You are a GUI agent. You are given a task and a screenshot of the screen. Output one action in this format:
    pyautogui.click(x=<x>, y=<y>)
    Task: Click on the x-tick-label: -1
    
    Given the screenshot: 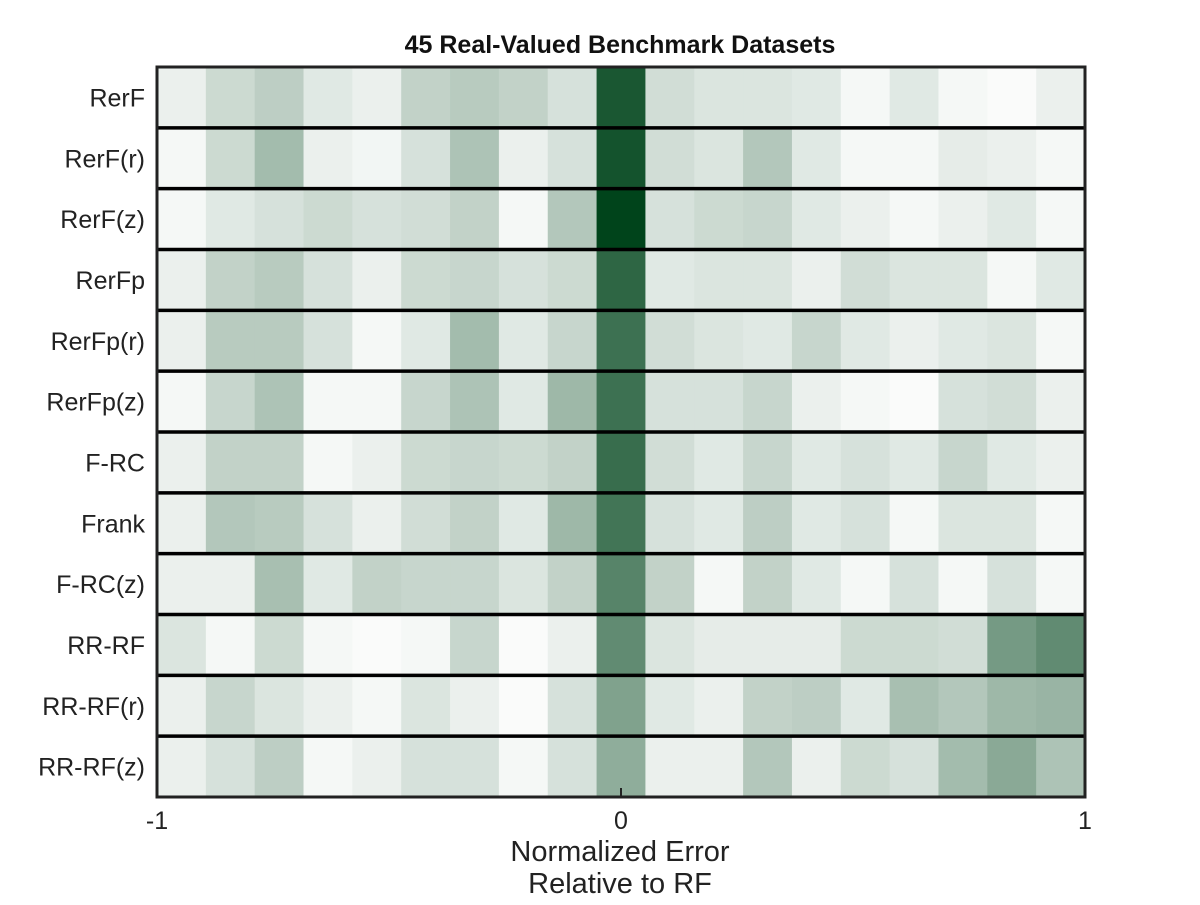 What is the action you would take?
    pyautogui.click(x=157, y=821)
    